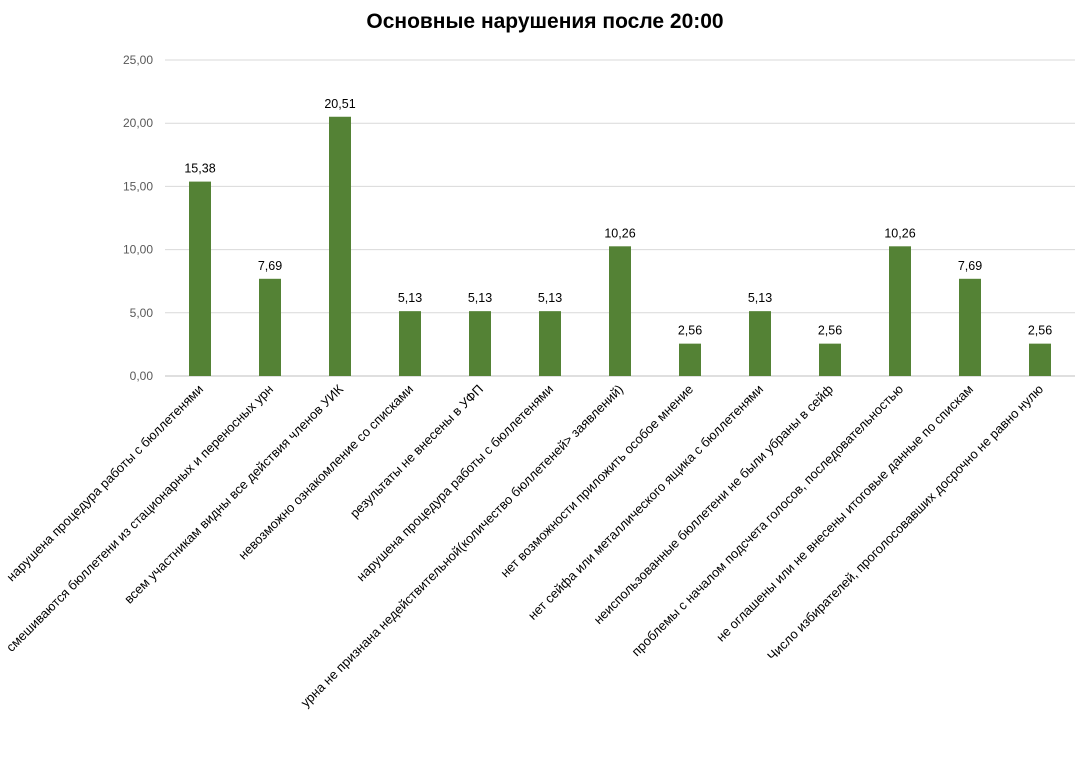 The image size is (1090, 764). I want to click on data-label: 20,51, so click(339, 104).